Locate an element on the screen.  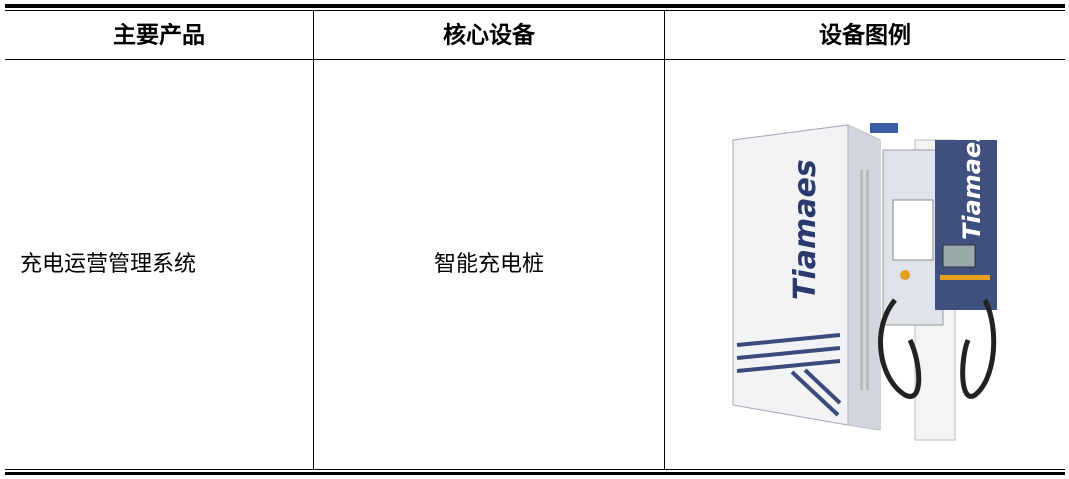
header-cell: 设备图例 is located at coordinates (865, 35).